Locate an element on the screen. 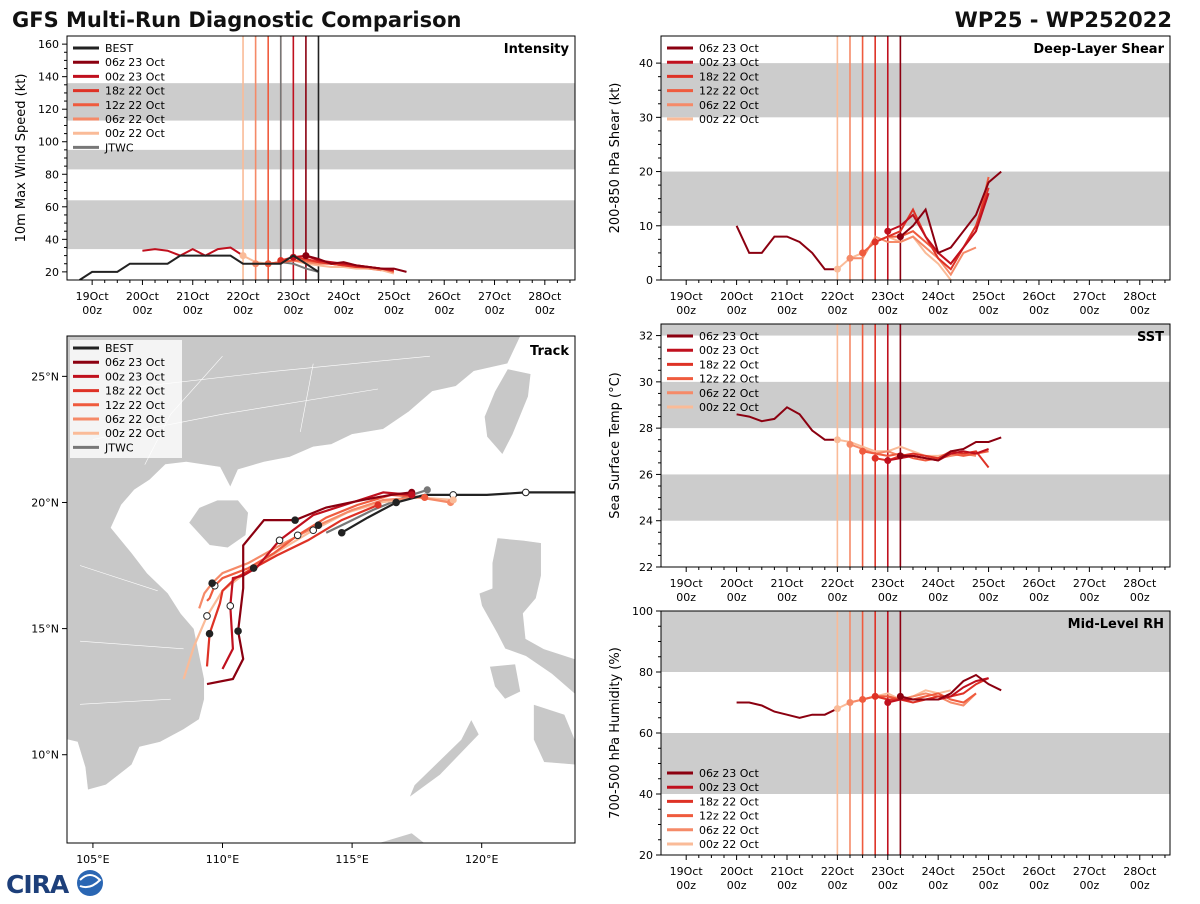 This screenshot has width=1200, height=904. shear-xtick-label: 24Oct 00z is located at coordinates (939, 303).